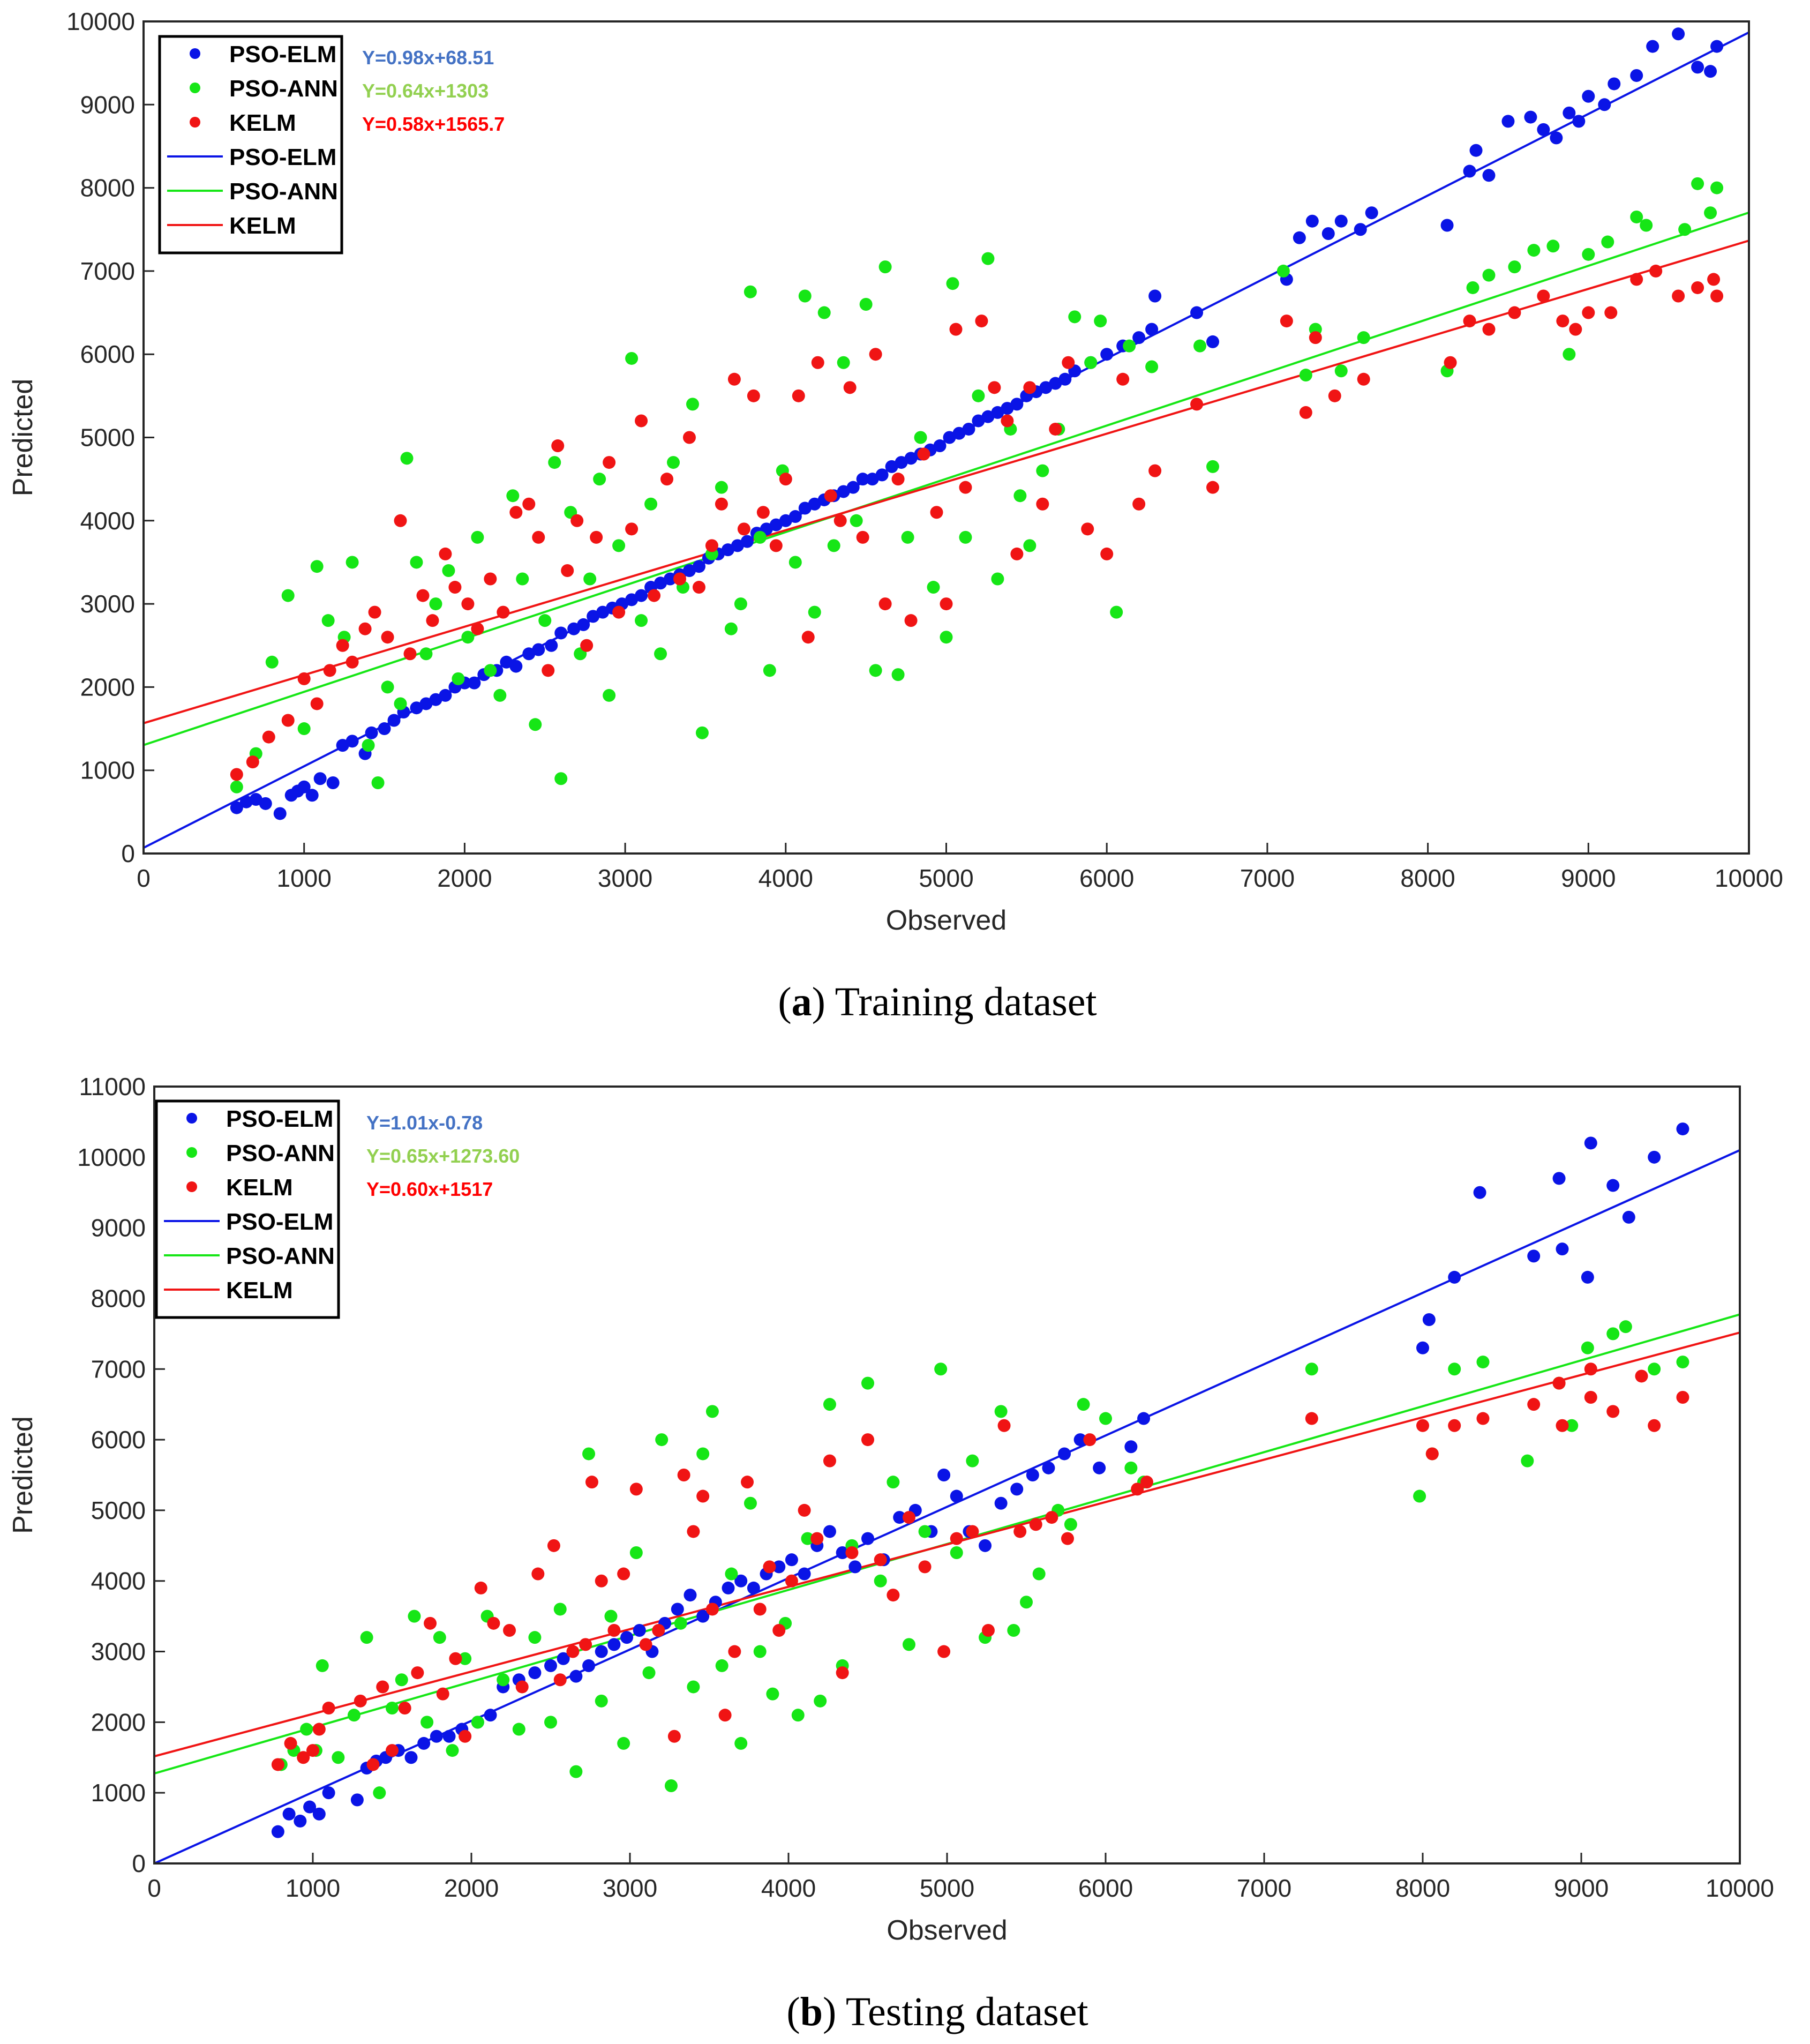  I want to click on legend-label: KELM, so click(262, 226).